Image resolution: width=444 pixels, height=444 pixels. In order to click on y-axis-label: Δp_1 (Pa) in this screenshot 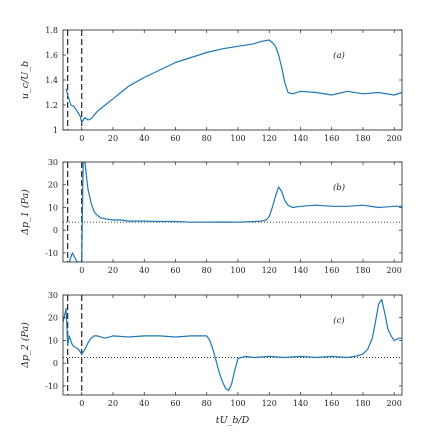, I will do `click(25, 212)`.